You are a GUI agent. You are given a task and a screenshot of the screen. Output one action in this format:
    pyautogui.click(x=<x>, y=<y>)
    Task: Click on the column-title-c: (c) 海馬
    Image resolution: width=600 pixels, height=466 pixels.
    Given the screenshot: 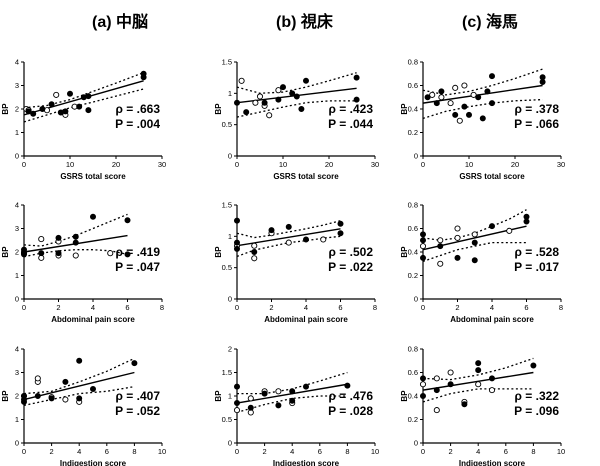 What is the action you would take?
    pyautogui.click(x=490, y=21)
    